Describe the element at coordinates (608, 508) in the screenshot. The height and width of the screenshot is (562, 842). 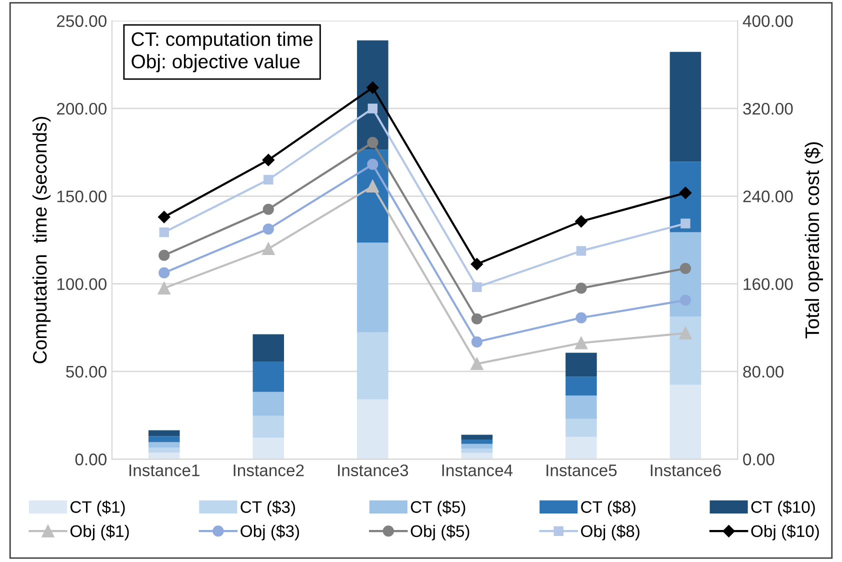
I see `legend-label: CT ($8)` at that location.